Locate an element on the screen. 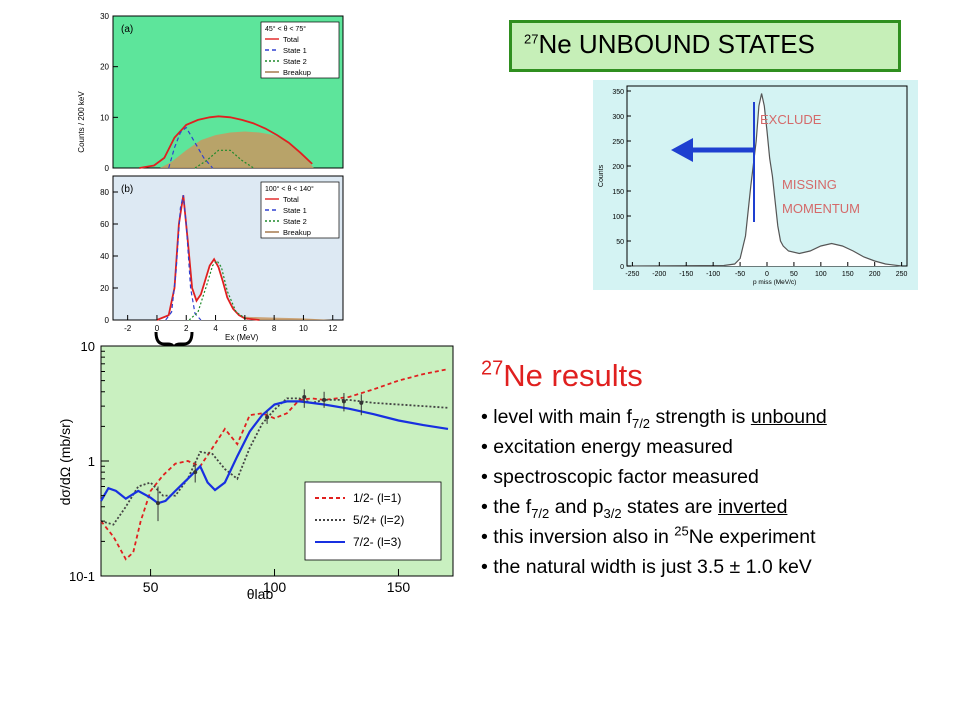 The height and width of the screenshot is (720, 960). legend-label: 5/2+ (l=2) is located at coordinates (378, 520).